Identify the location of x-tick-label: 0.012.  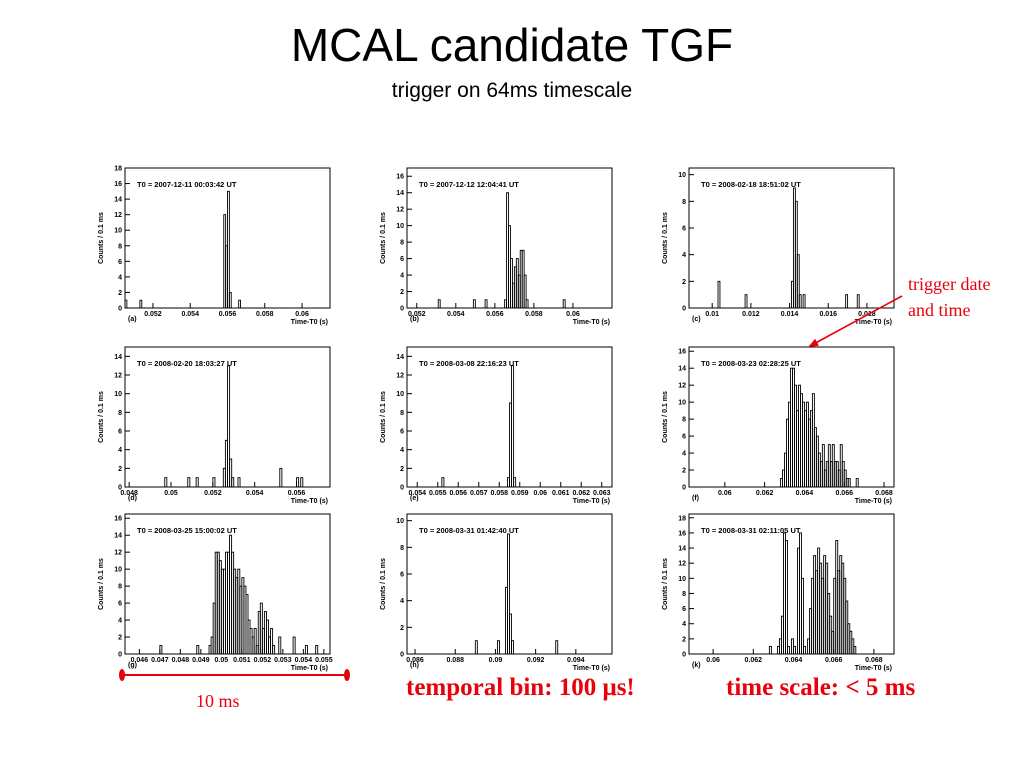
(751, 314).